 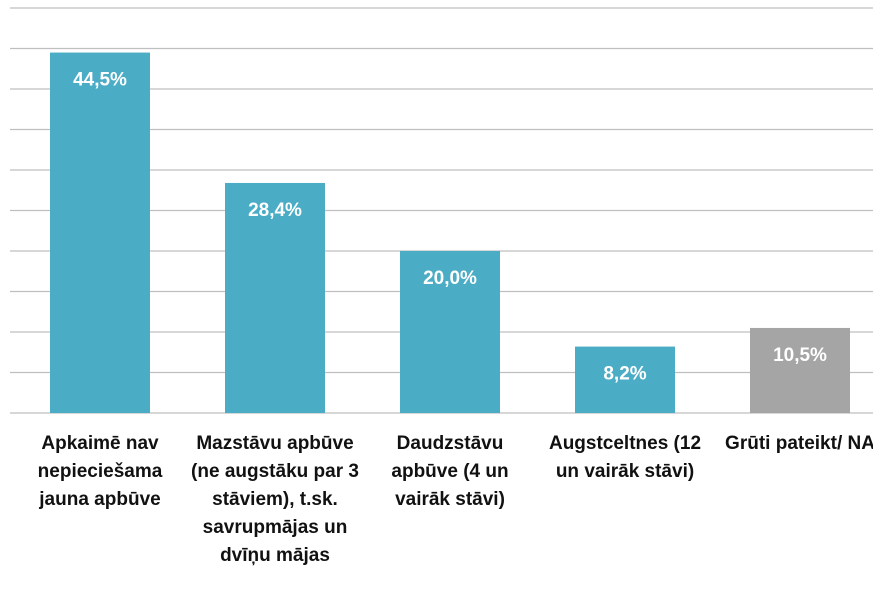 What do you see at coordinates (275, 210) in the screenshot?
I see `value-label: 28,4%` at bounding box center [275, 210].